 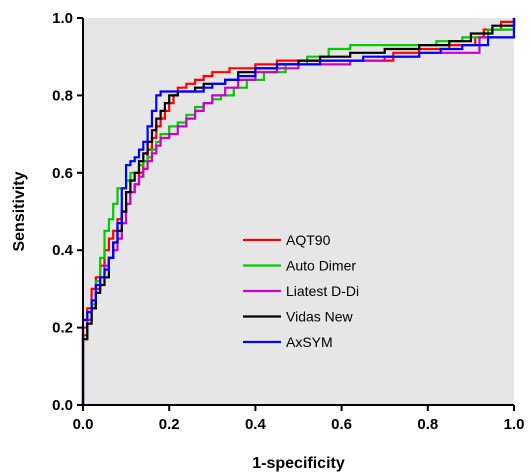 What do you see at coordinates (62, 18) in the screenshot?
I see `y-tick-label: 1.0` at bounding box center [62, 18].